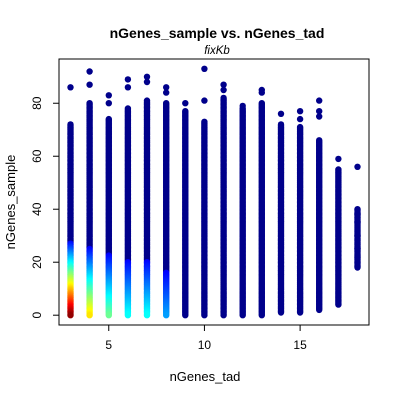 Image resolution: width=400 pixels, height=405 pixels. Describe the element at coordinates (37, 103) in the screenshot. I see `y-tick-label: 80` at that location.